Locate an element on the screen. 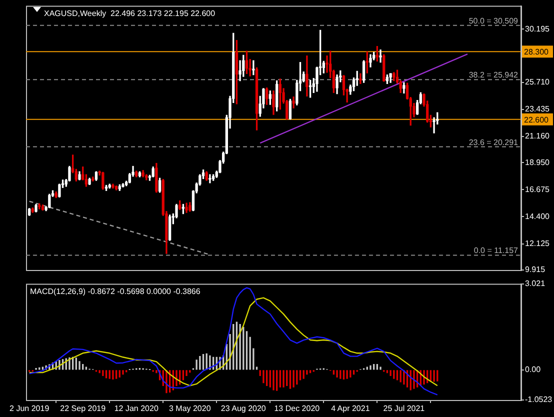 This screenshot has width=554, height=417. y-tick-label: 9.915 is located at coordinates (535, 269).